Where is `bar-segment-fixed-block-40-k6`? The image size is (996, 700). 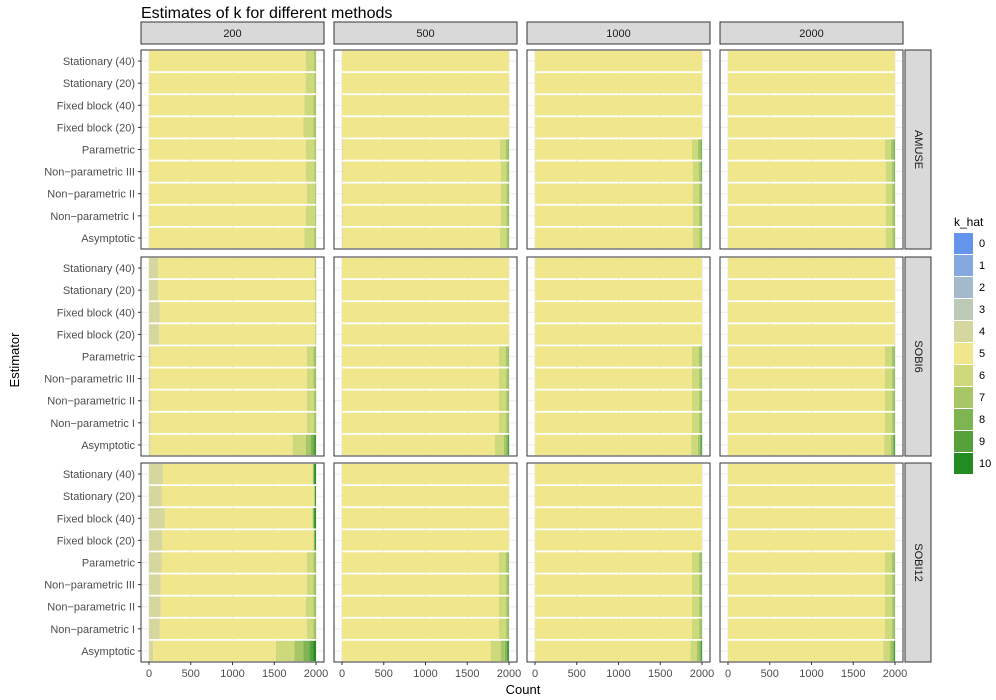
bar-segment-fixed-block-40-k6 is located at coordinates (309, 105).